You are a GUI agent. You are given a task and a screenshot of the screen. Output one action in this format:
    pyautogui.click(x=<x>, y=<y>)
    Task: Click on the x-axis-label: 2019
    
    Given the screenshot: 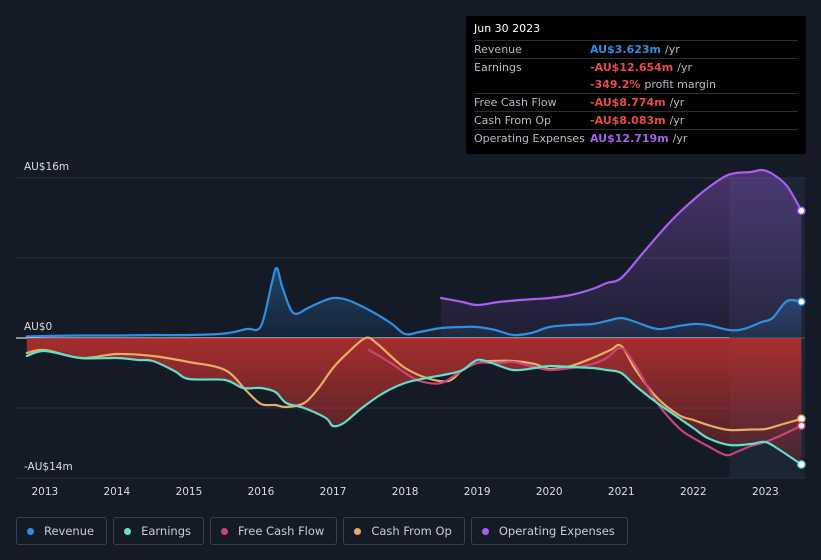 What is the action you would take?
    pyautogui.click(x=477, y=492)
    